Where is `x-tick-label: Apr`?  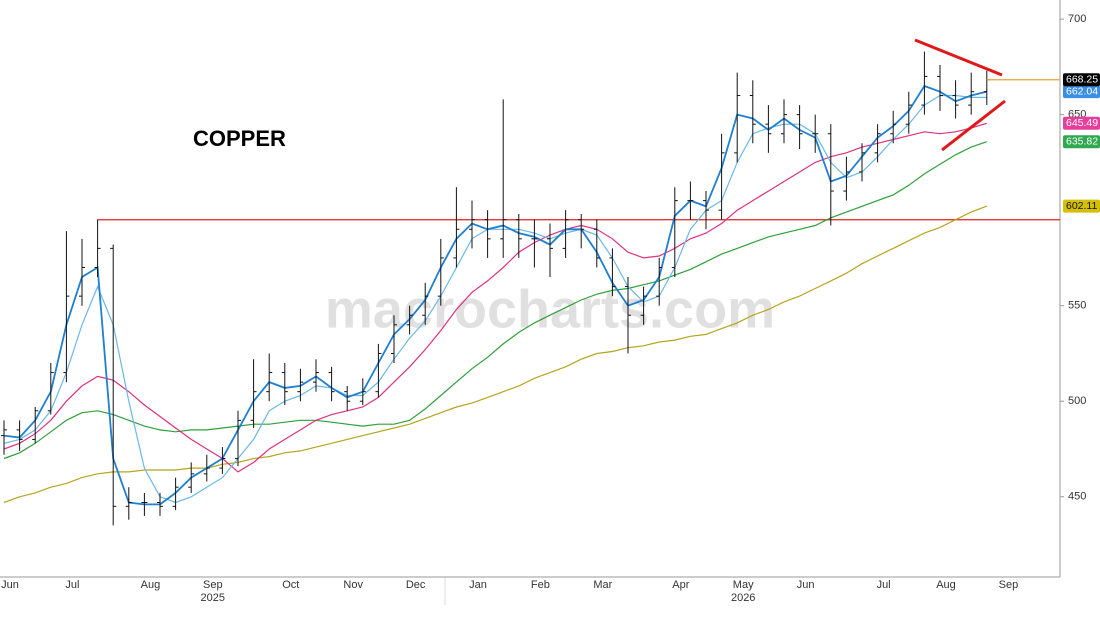 x-tick-label: Apr is located at coordinates (680, 585).